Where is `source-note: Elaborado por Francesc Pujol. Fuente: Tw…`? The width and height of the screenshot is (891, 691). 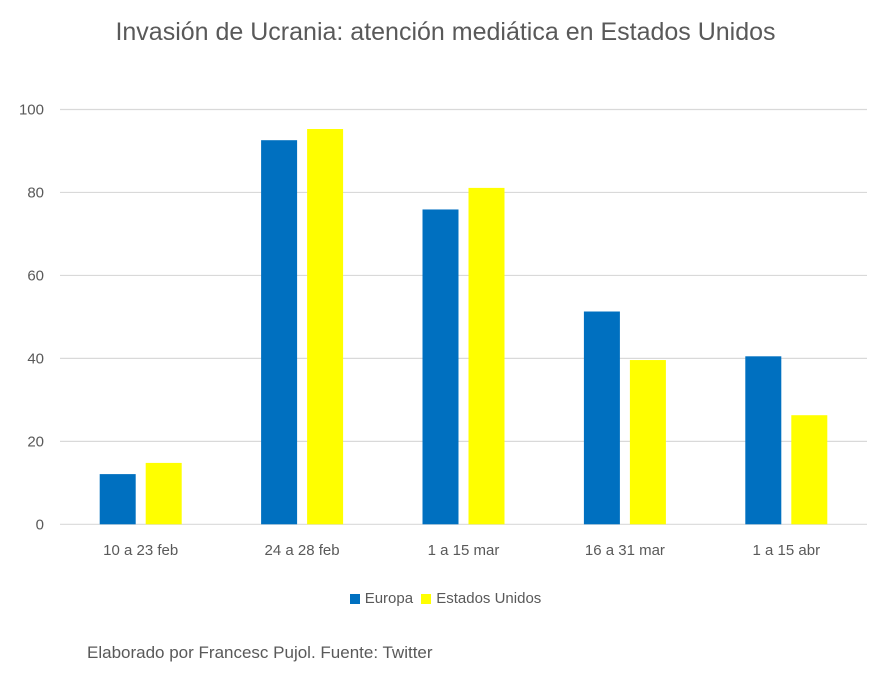 source-note: Elaborado por Francesc Pujol. Fuente: Tw… is located at coordinates (260, 652).